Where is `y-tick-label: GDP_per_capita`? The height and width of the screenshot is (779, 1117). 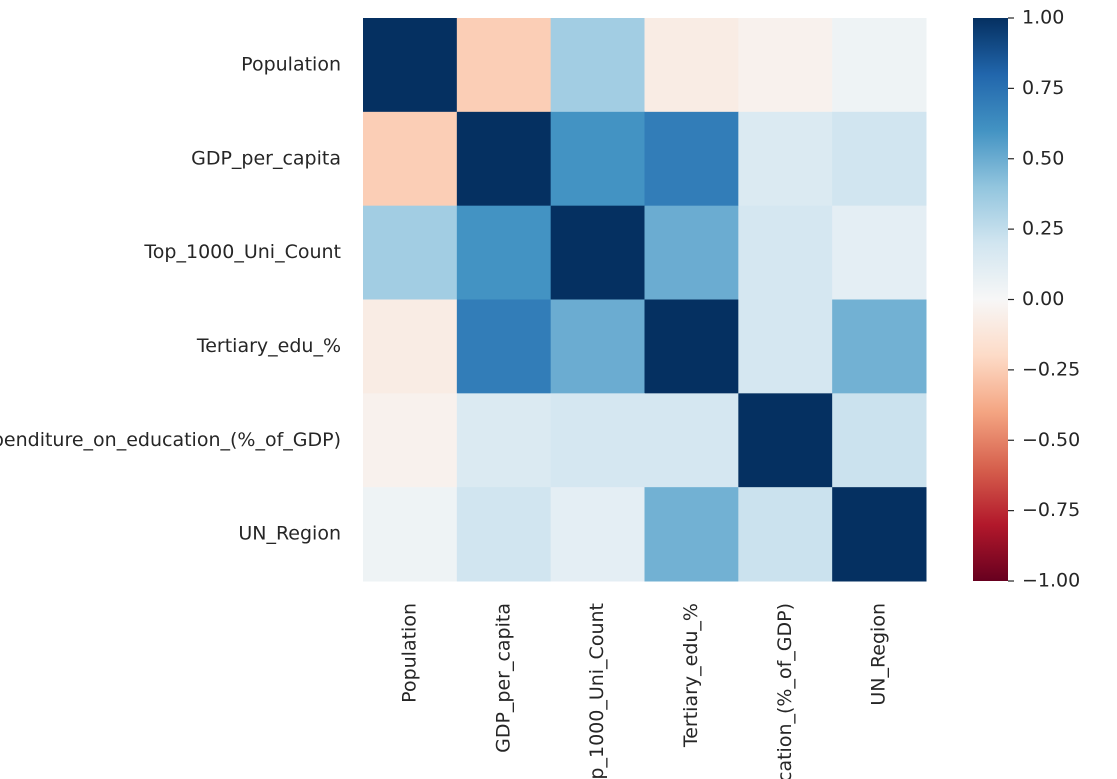 y-tick-label: GDP_per_capita is located at coordinates (266, 158).